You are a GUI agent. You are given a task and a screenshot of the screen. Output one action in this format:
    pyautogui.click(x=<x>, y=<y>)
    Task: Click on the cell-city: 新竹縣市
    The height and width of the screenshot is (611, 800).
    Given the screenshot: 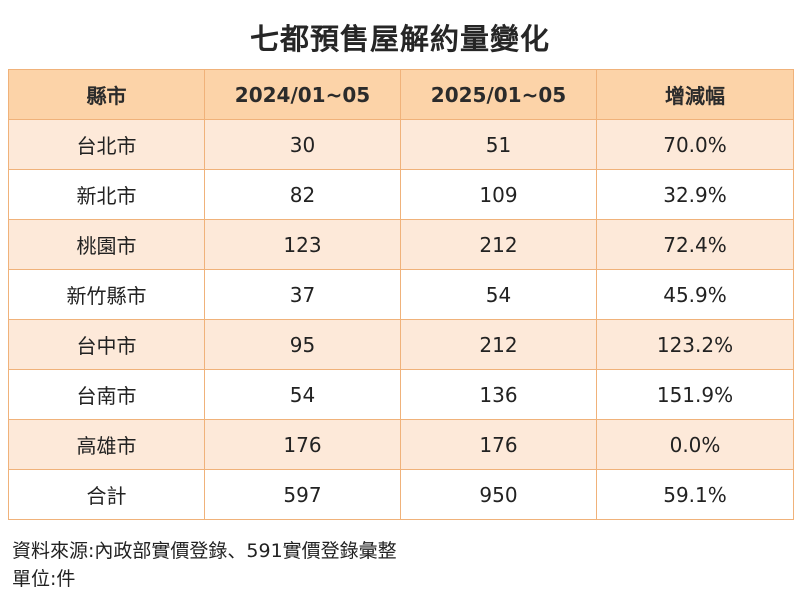 What is the action you would take?
    pyautogui.click(x=106, y=294)
    